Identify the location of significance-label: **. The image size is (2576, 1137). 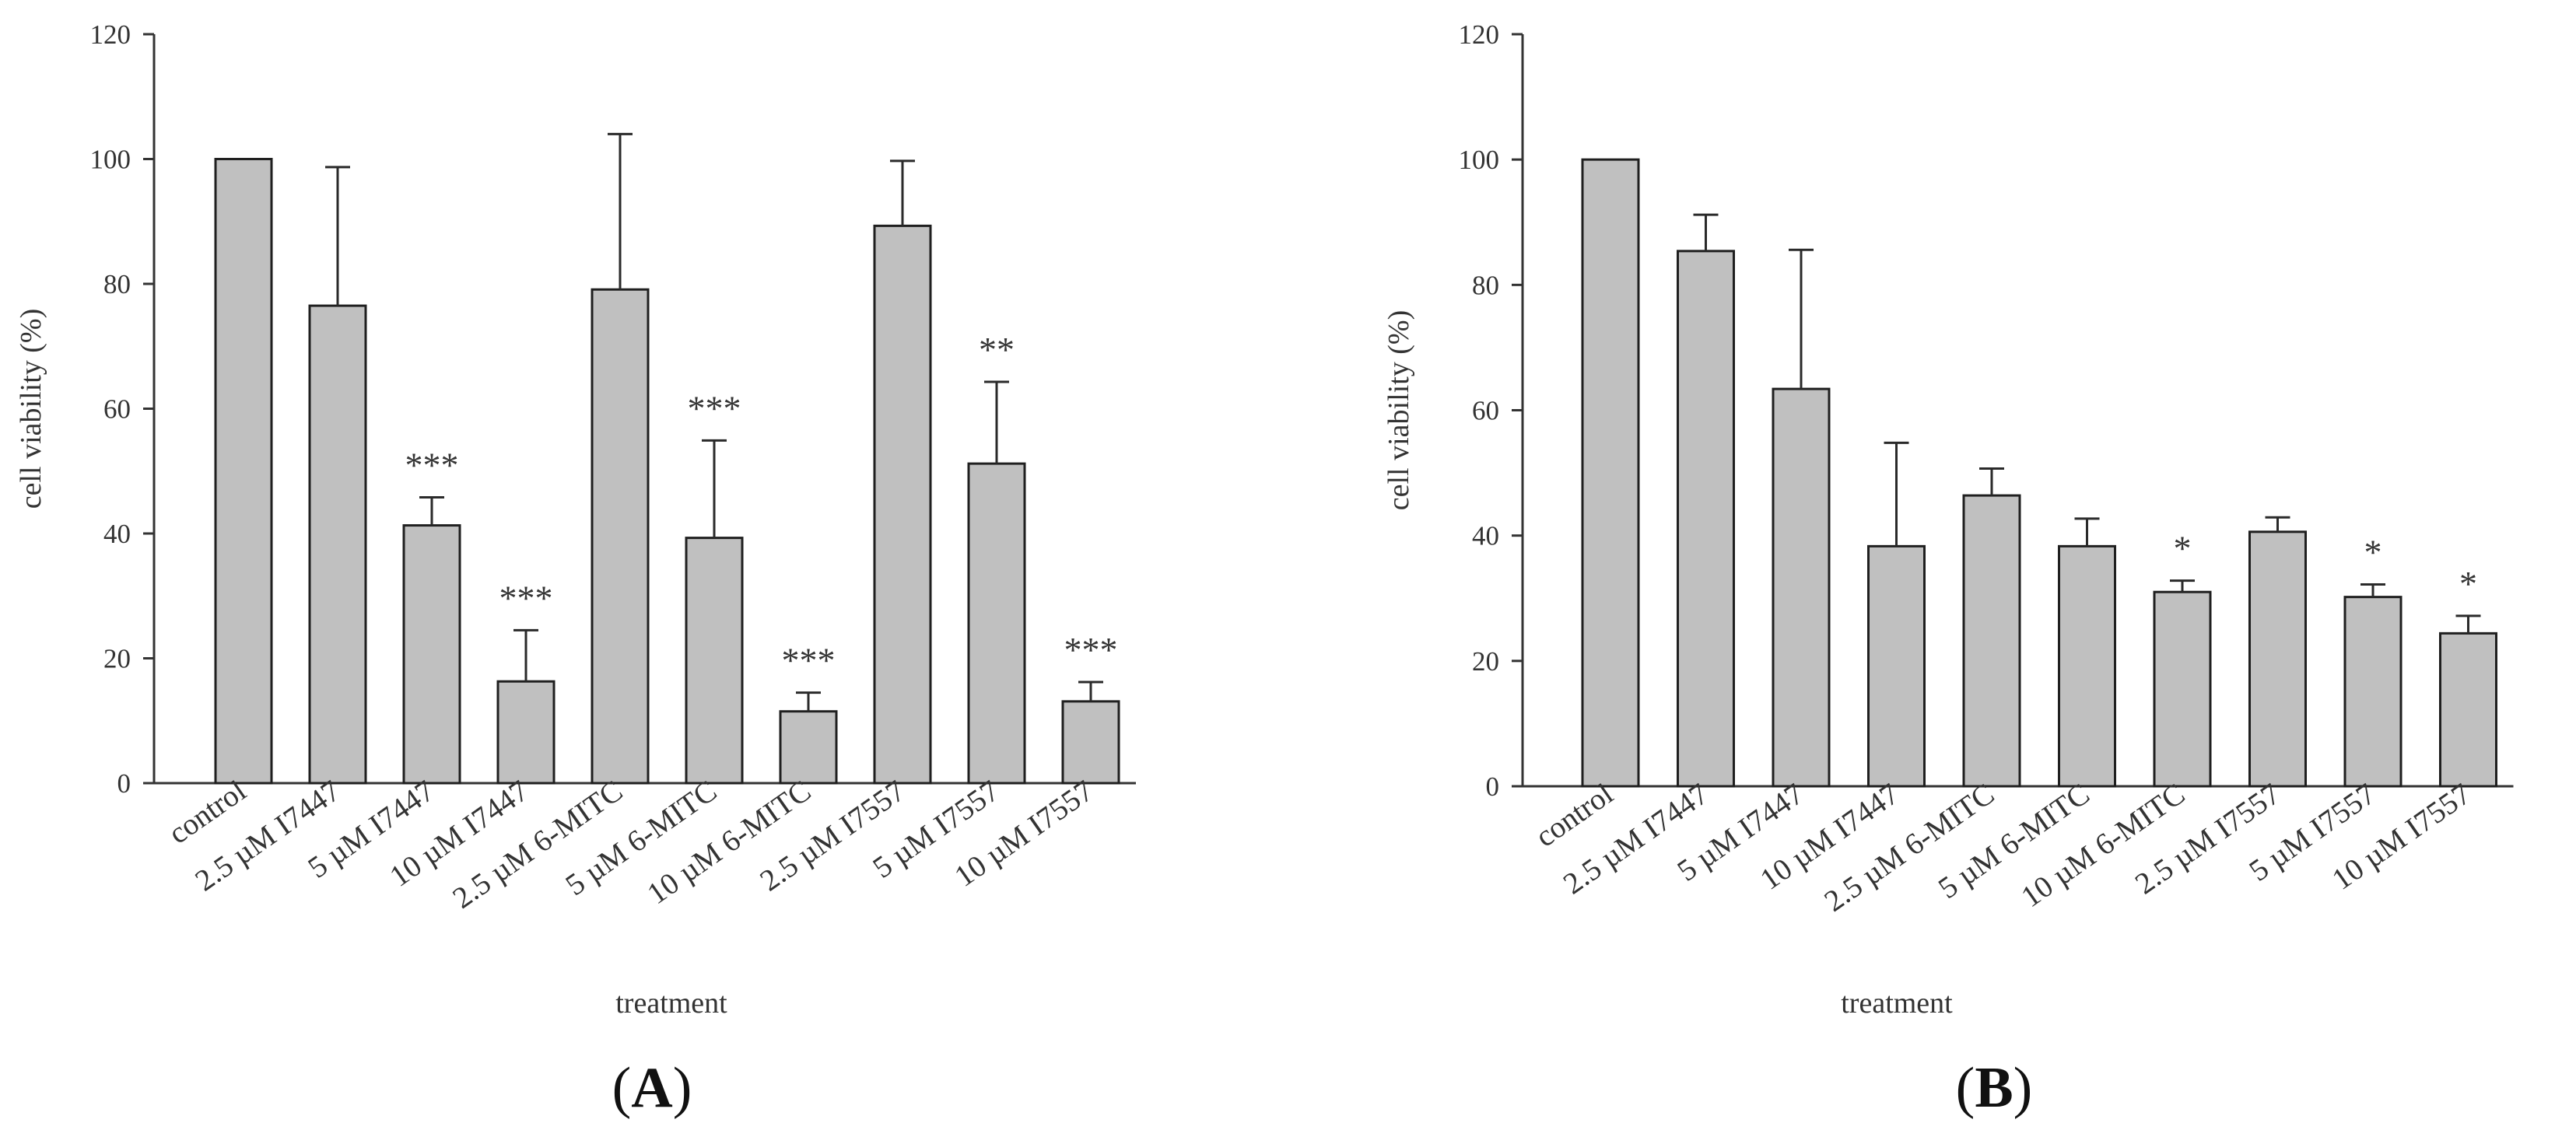
(997, 349).